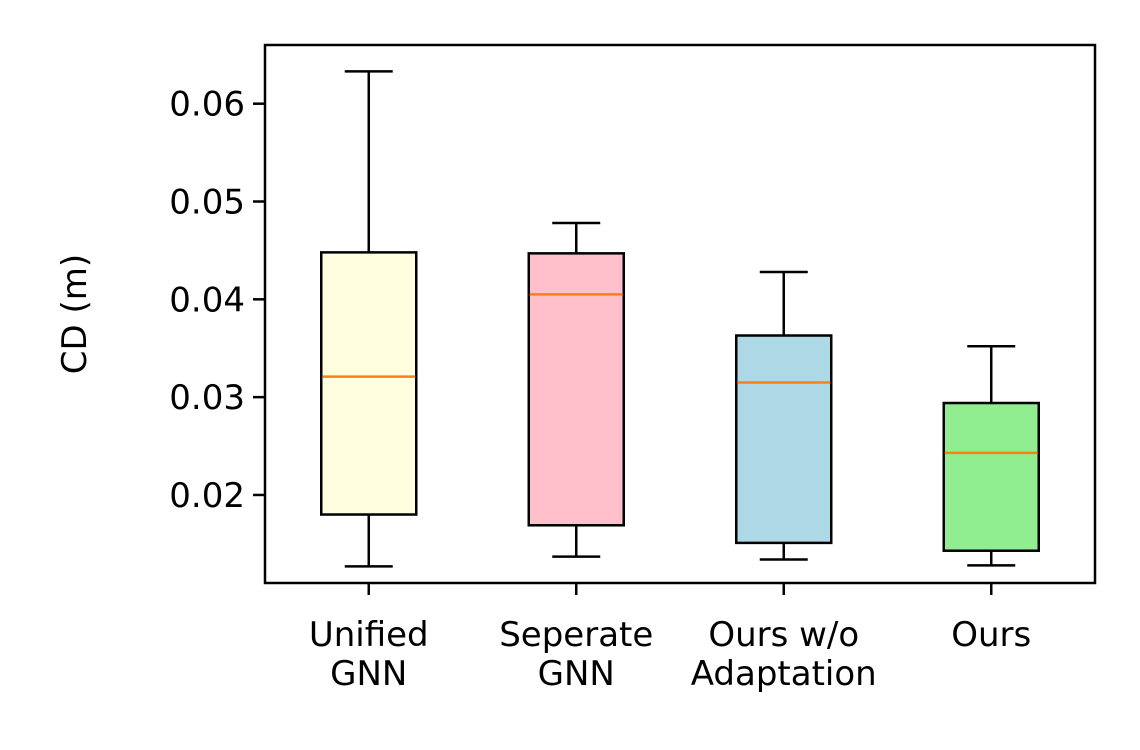 This screenshot has height=750, width=1140. I want to click on x-tick-label-line: Unified, so click(369, 635).